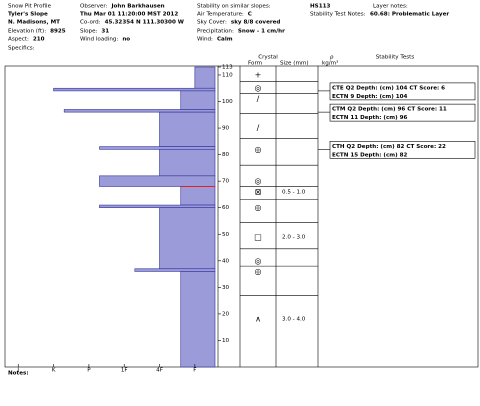  Describe the element at coordinates (388, 88) in the screenshot. I see `test-line: CTE Q2 Depth: (cm) 104 CT Score: 6` at that location.